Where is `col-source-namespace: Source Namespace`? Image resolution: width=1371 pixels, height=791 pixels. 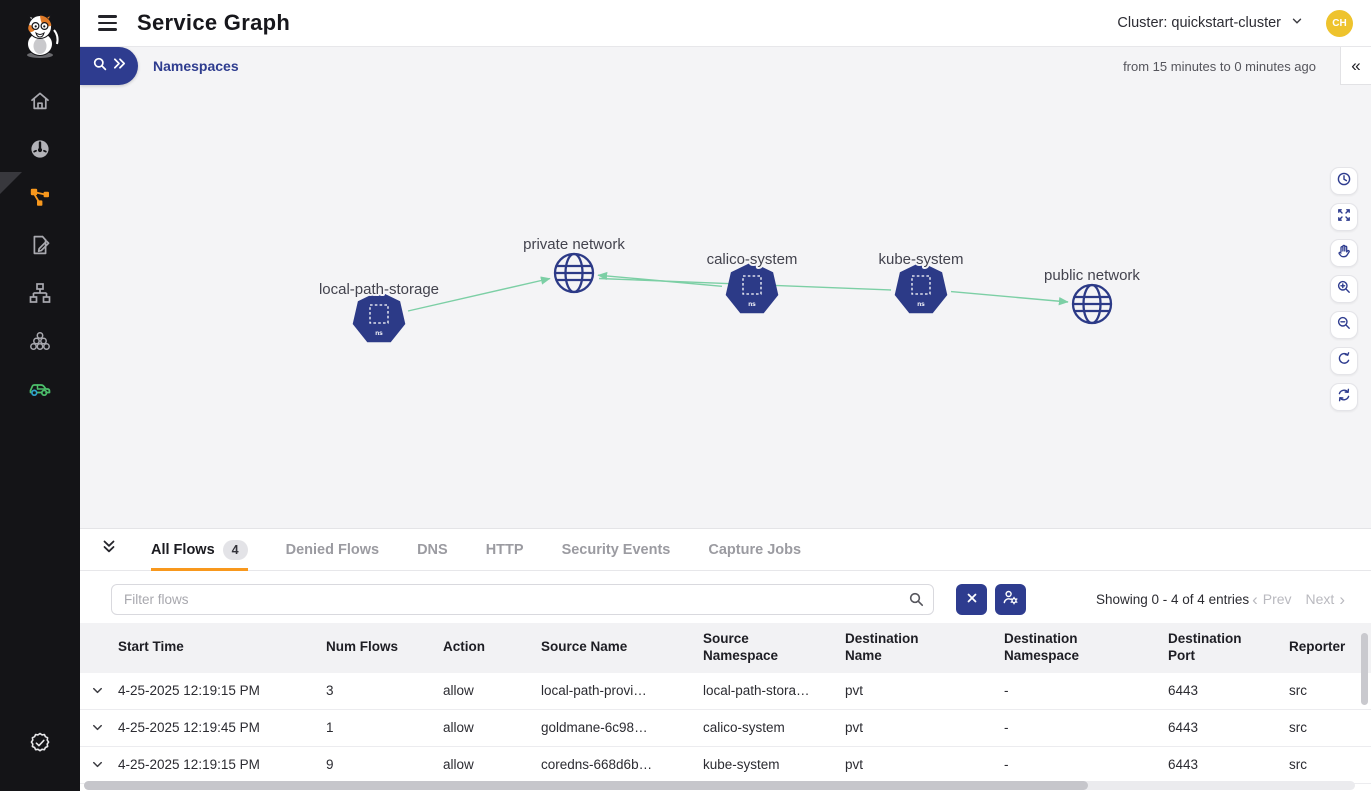
col-source-namespace: Source Namespace is located at coordinates (741, 647).